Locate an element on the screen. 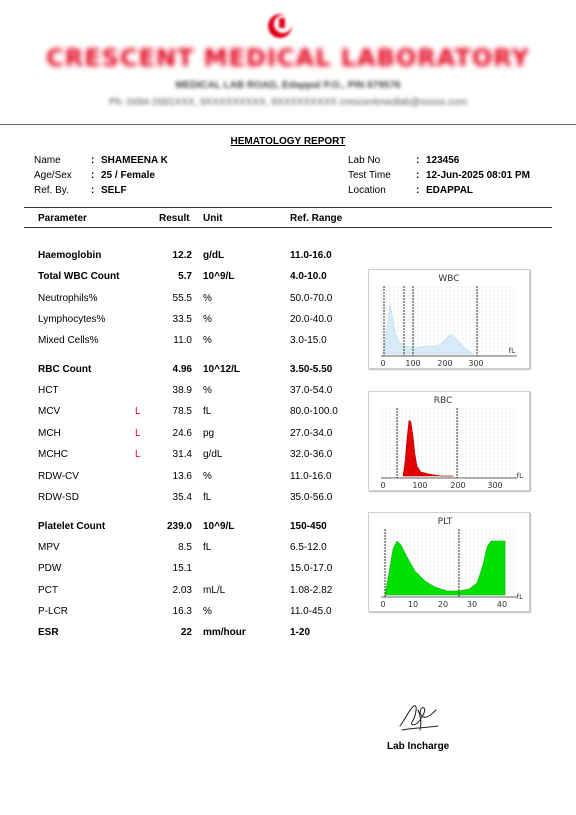 This screenshot has height=815, width=576. ref-range: 6.5-12.0 is located at coordinates (308, 547).